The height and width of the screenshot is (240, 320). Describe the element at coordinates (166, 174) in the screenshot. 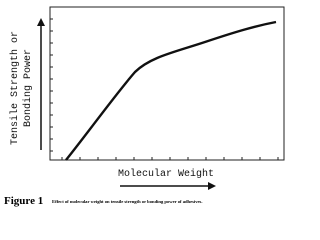

I see `x-label: Molecular Weight` at that location.